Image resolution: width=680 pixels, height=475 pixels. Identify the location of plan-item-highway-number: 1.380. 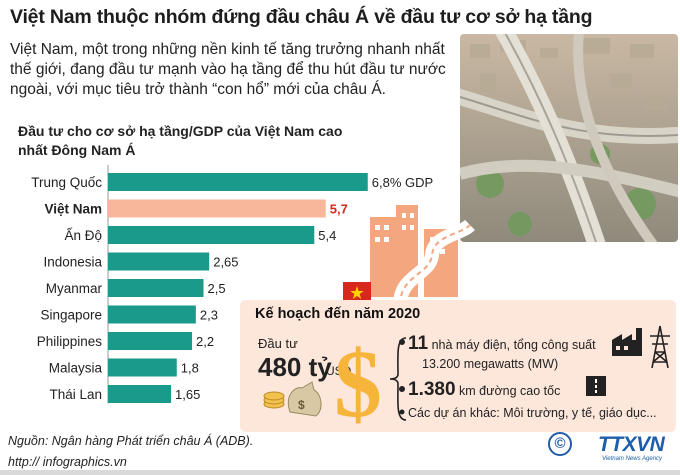
(432, 389).